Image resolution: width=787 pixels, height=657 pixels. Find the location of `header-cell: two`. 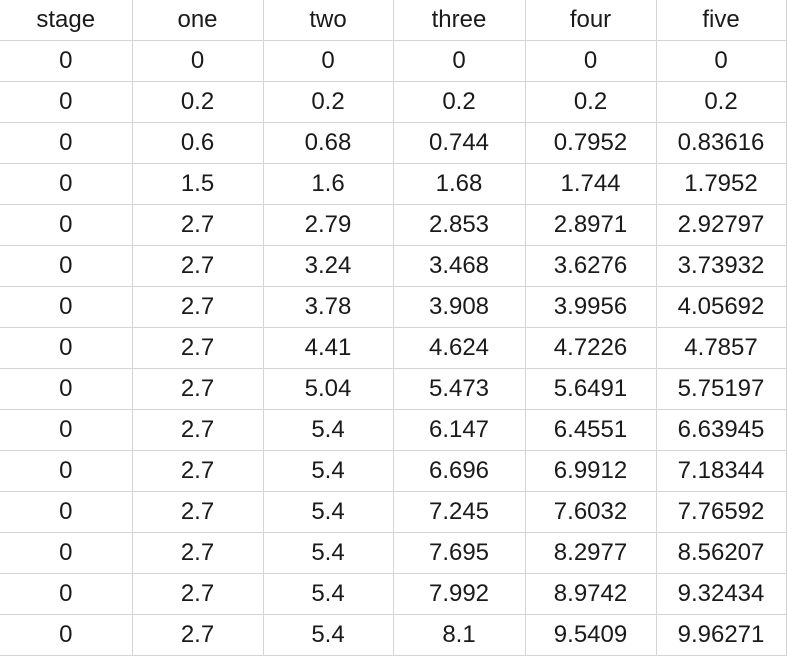

header-cell: two is located at coordinates (328, 20).